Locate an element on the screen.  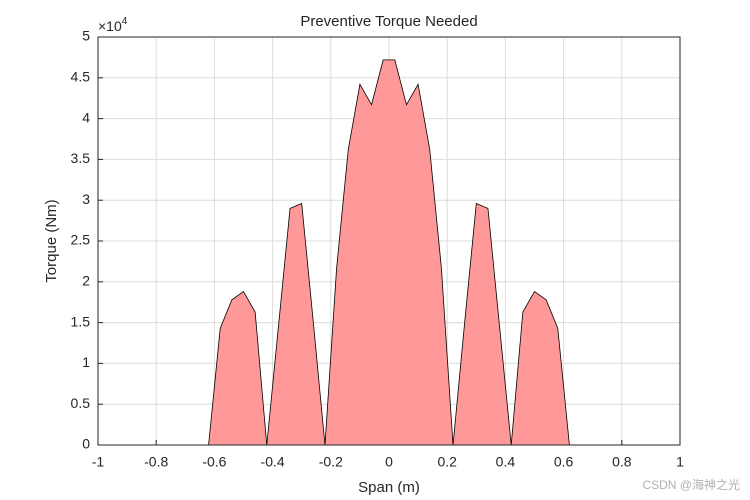
x-tick-label: -0.2 is located at coordinates (331, 462).